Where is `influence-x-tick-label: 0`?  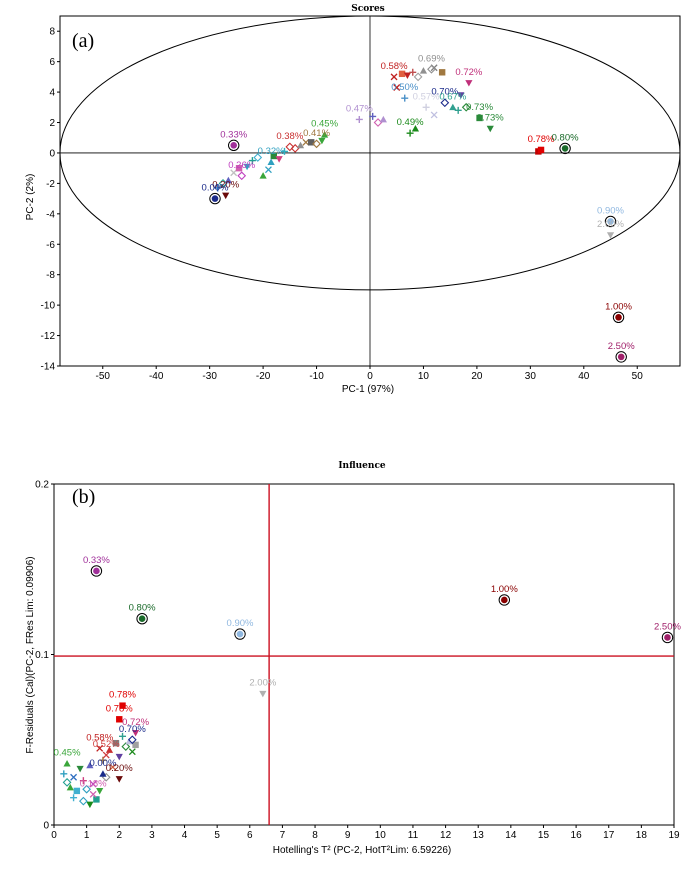
influence-x-tick-label: 0 is located at coordinates (54, 835).